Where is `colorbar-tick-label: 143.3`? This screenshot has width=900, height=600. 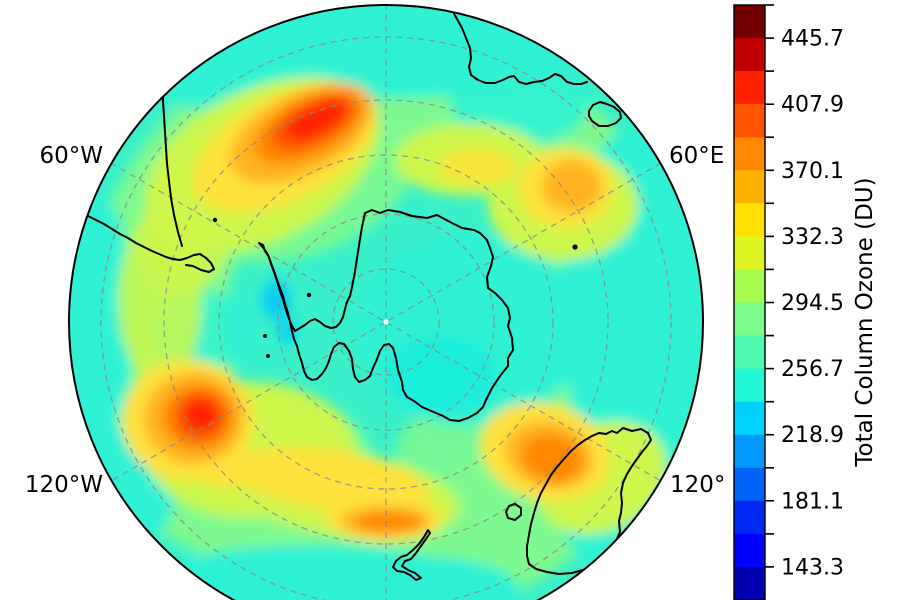 colorbar-tick-label: 143.3 is located at coordinates (812, 567).